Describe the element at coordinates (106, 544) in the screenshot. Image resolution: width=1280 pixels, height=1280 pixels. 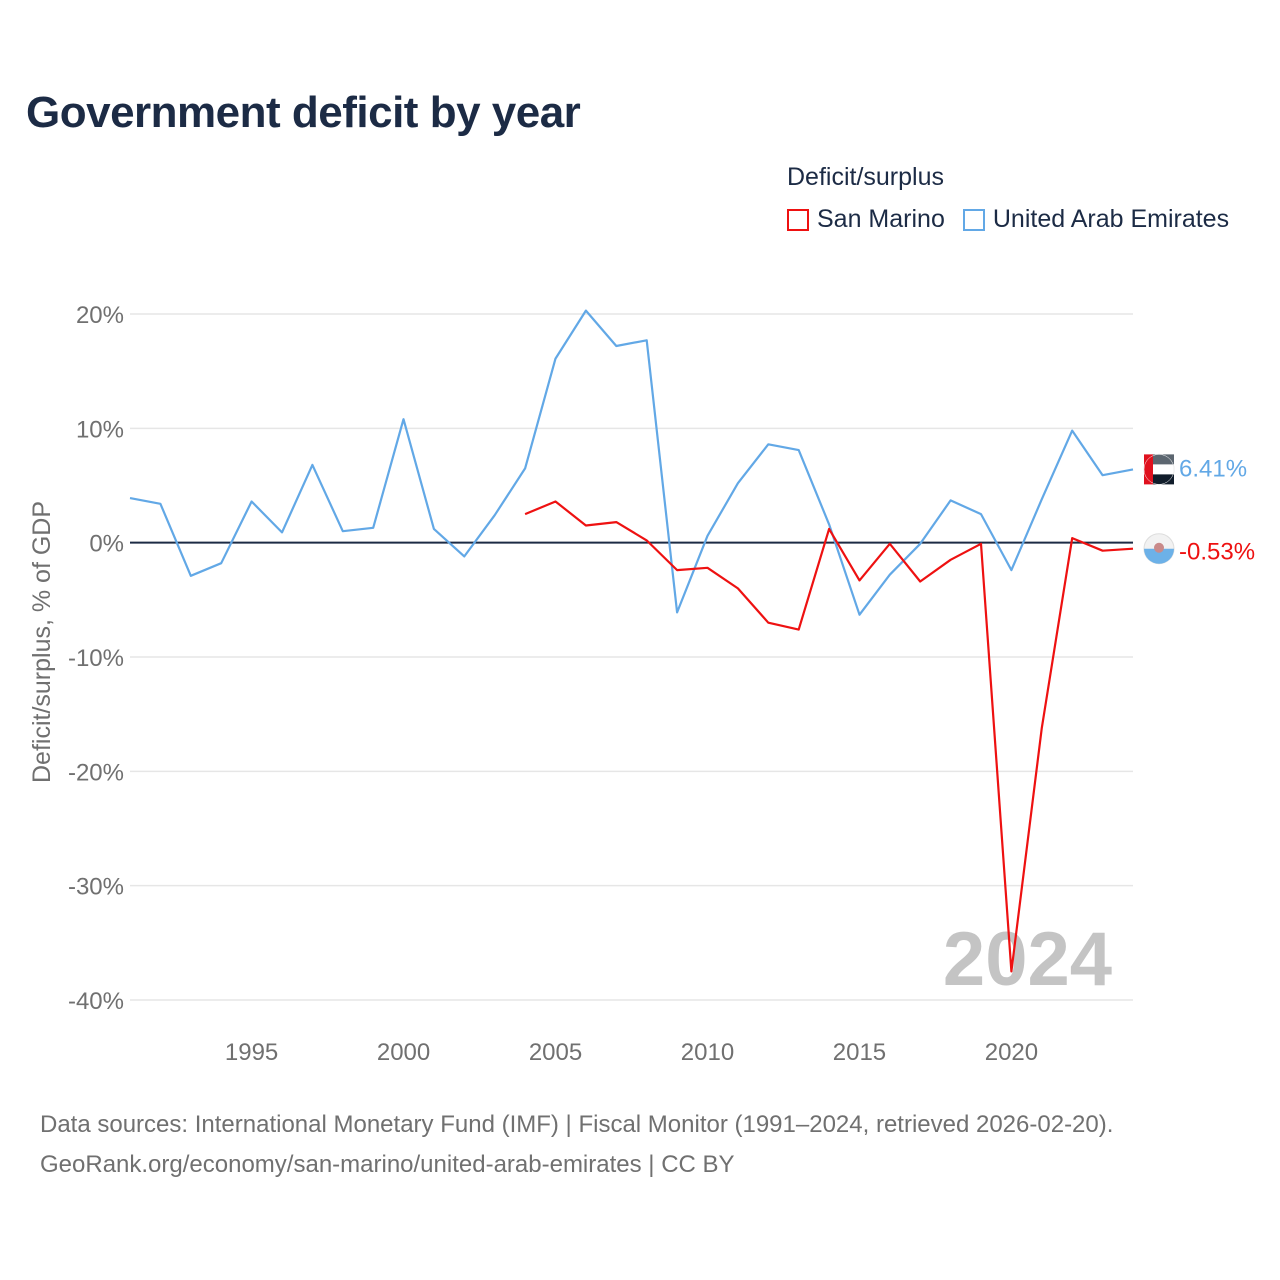
I see `y-tick-label: 0%` at that location.